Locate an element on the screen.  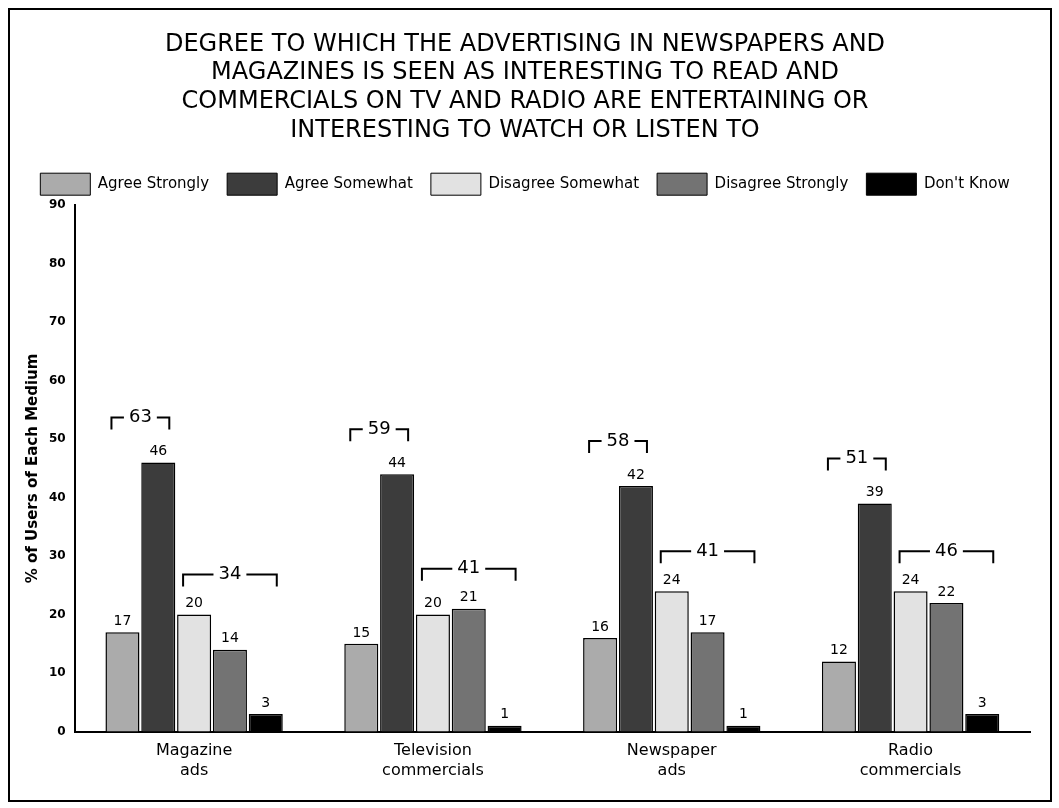
data-label: 42 is located at coordinates (636, 473).